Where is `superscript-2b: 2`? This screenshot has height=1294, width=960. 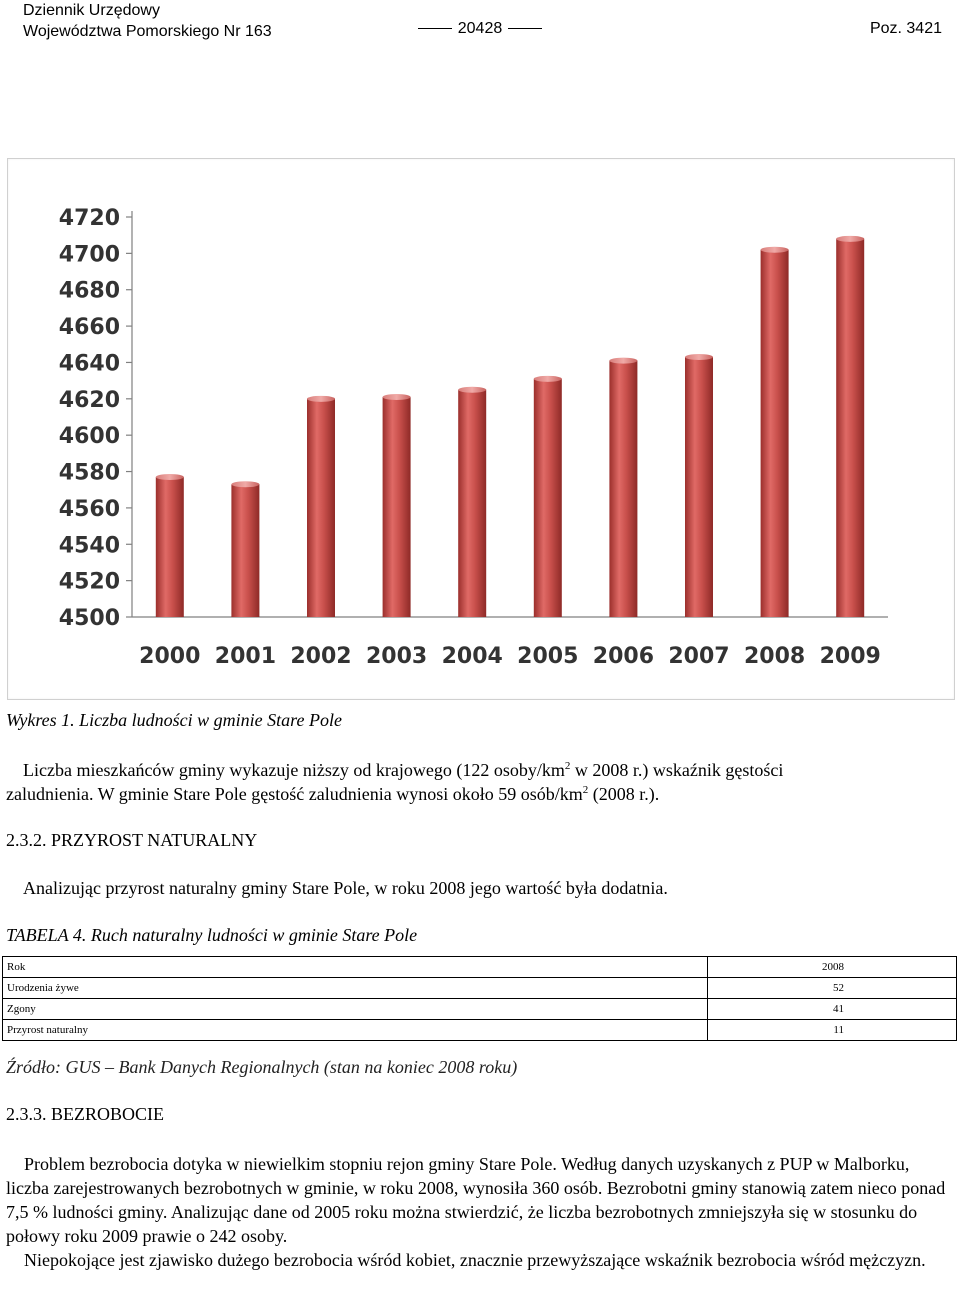 superscript-2b: 2 is located at coordinates (585, 790).